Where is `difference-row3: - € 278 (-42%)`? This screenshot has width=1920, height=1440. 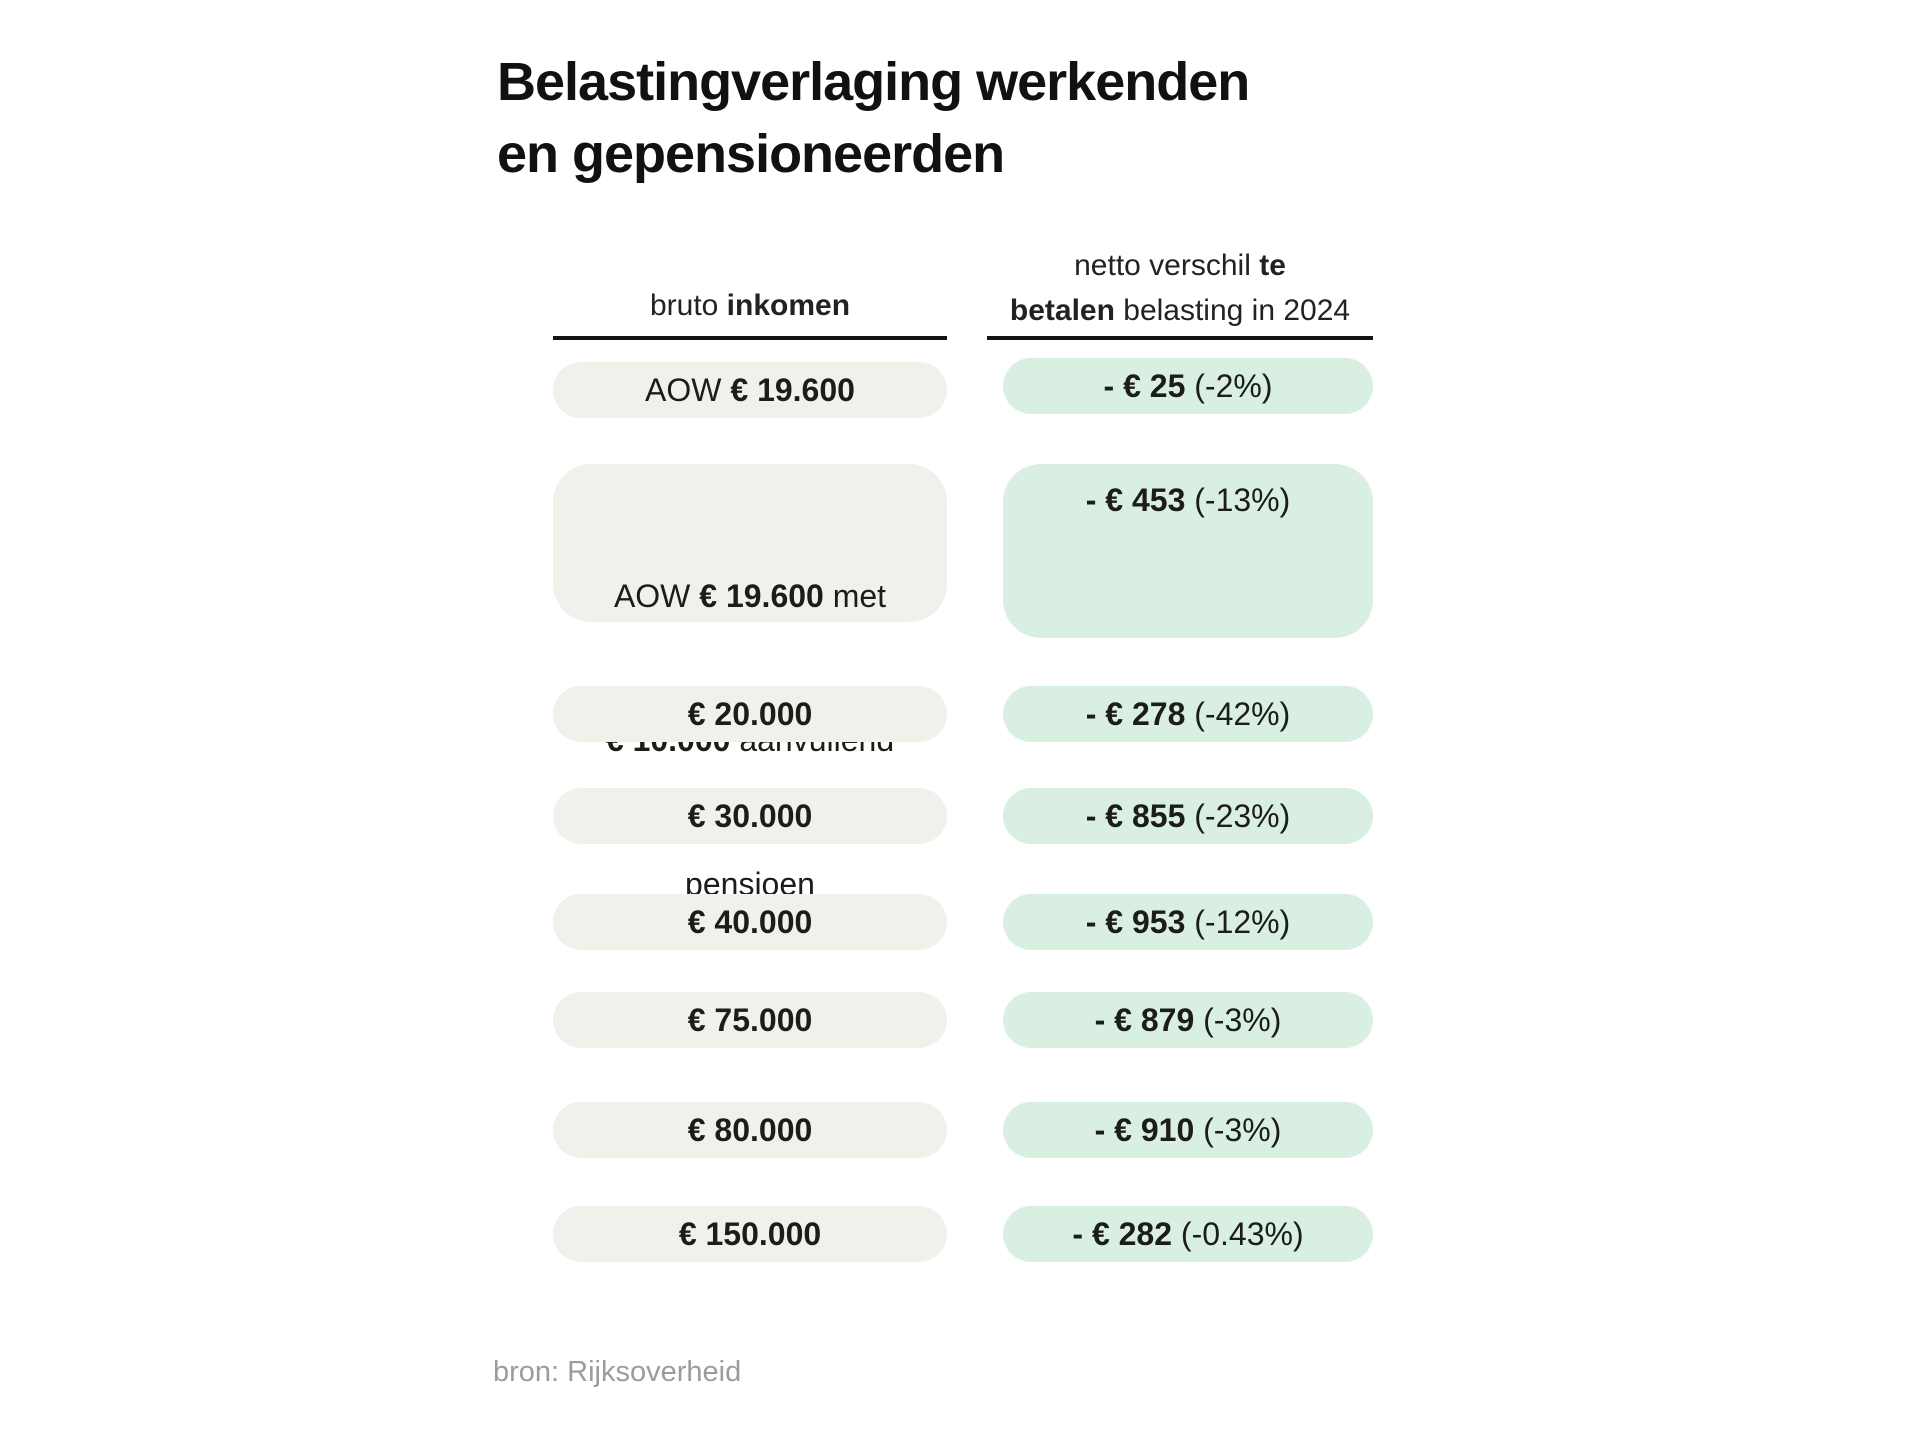 difference-row3: - € 278 (-42%) is located at coordinates (1188, 714).